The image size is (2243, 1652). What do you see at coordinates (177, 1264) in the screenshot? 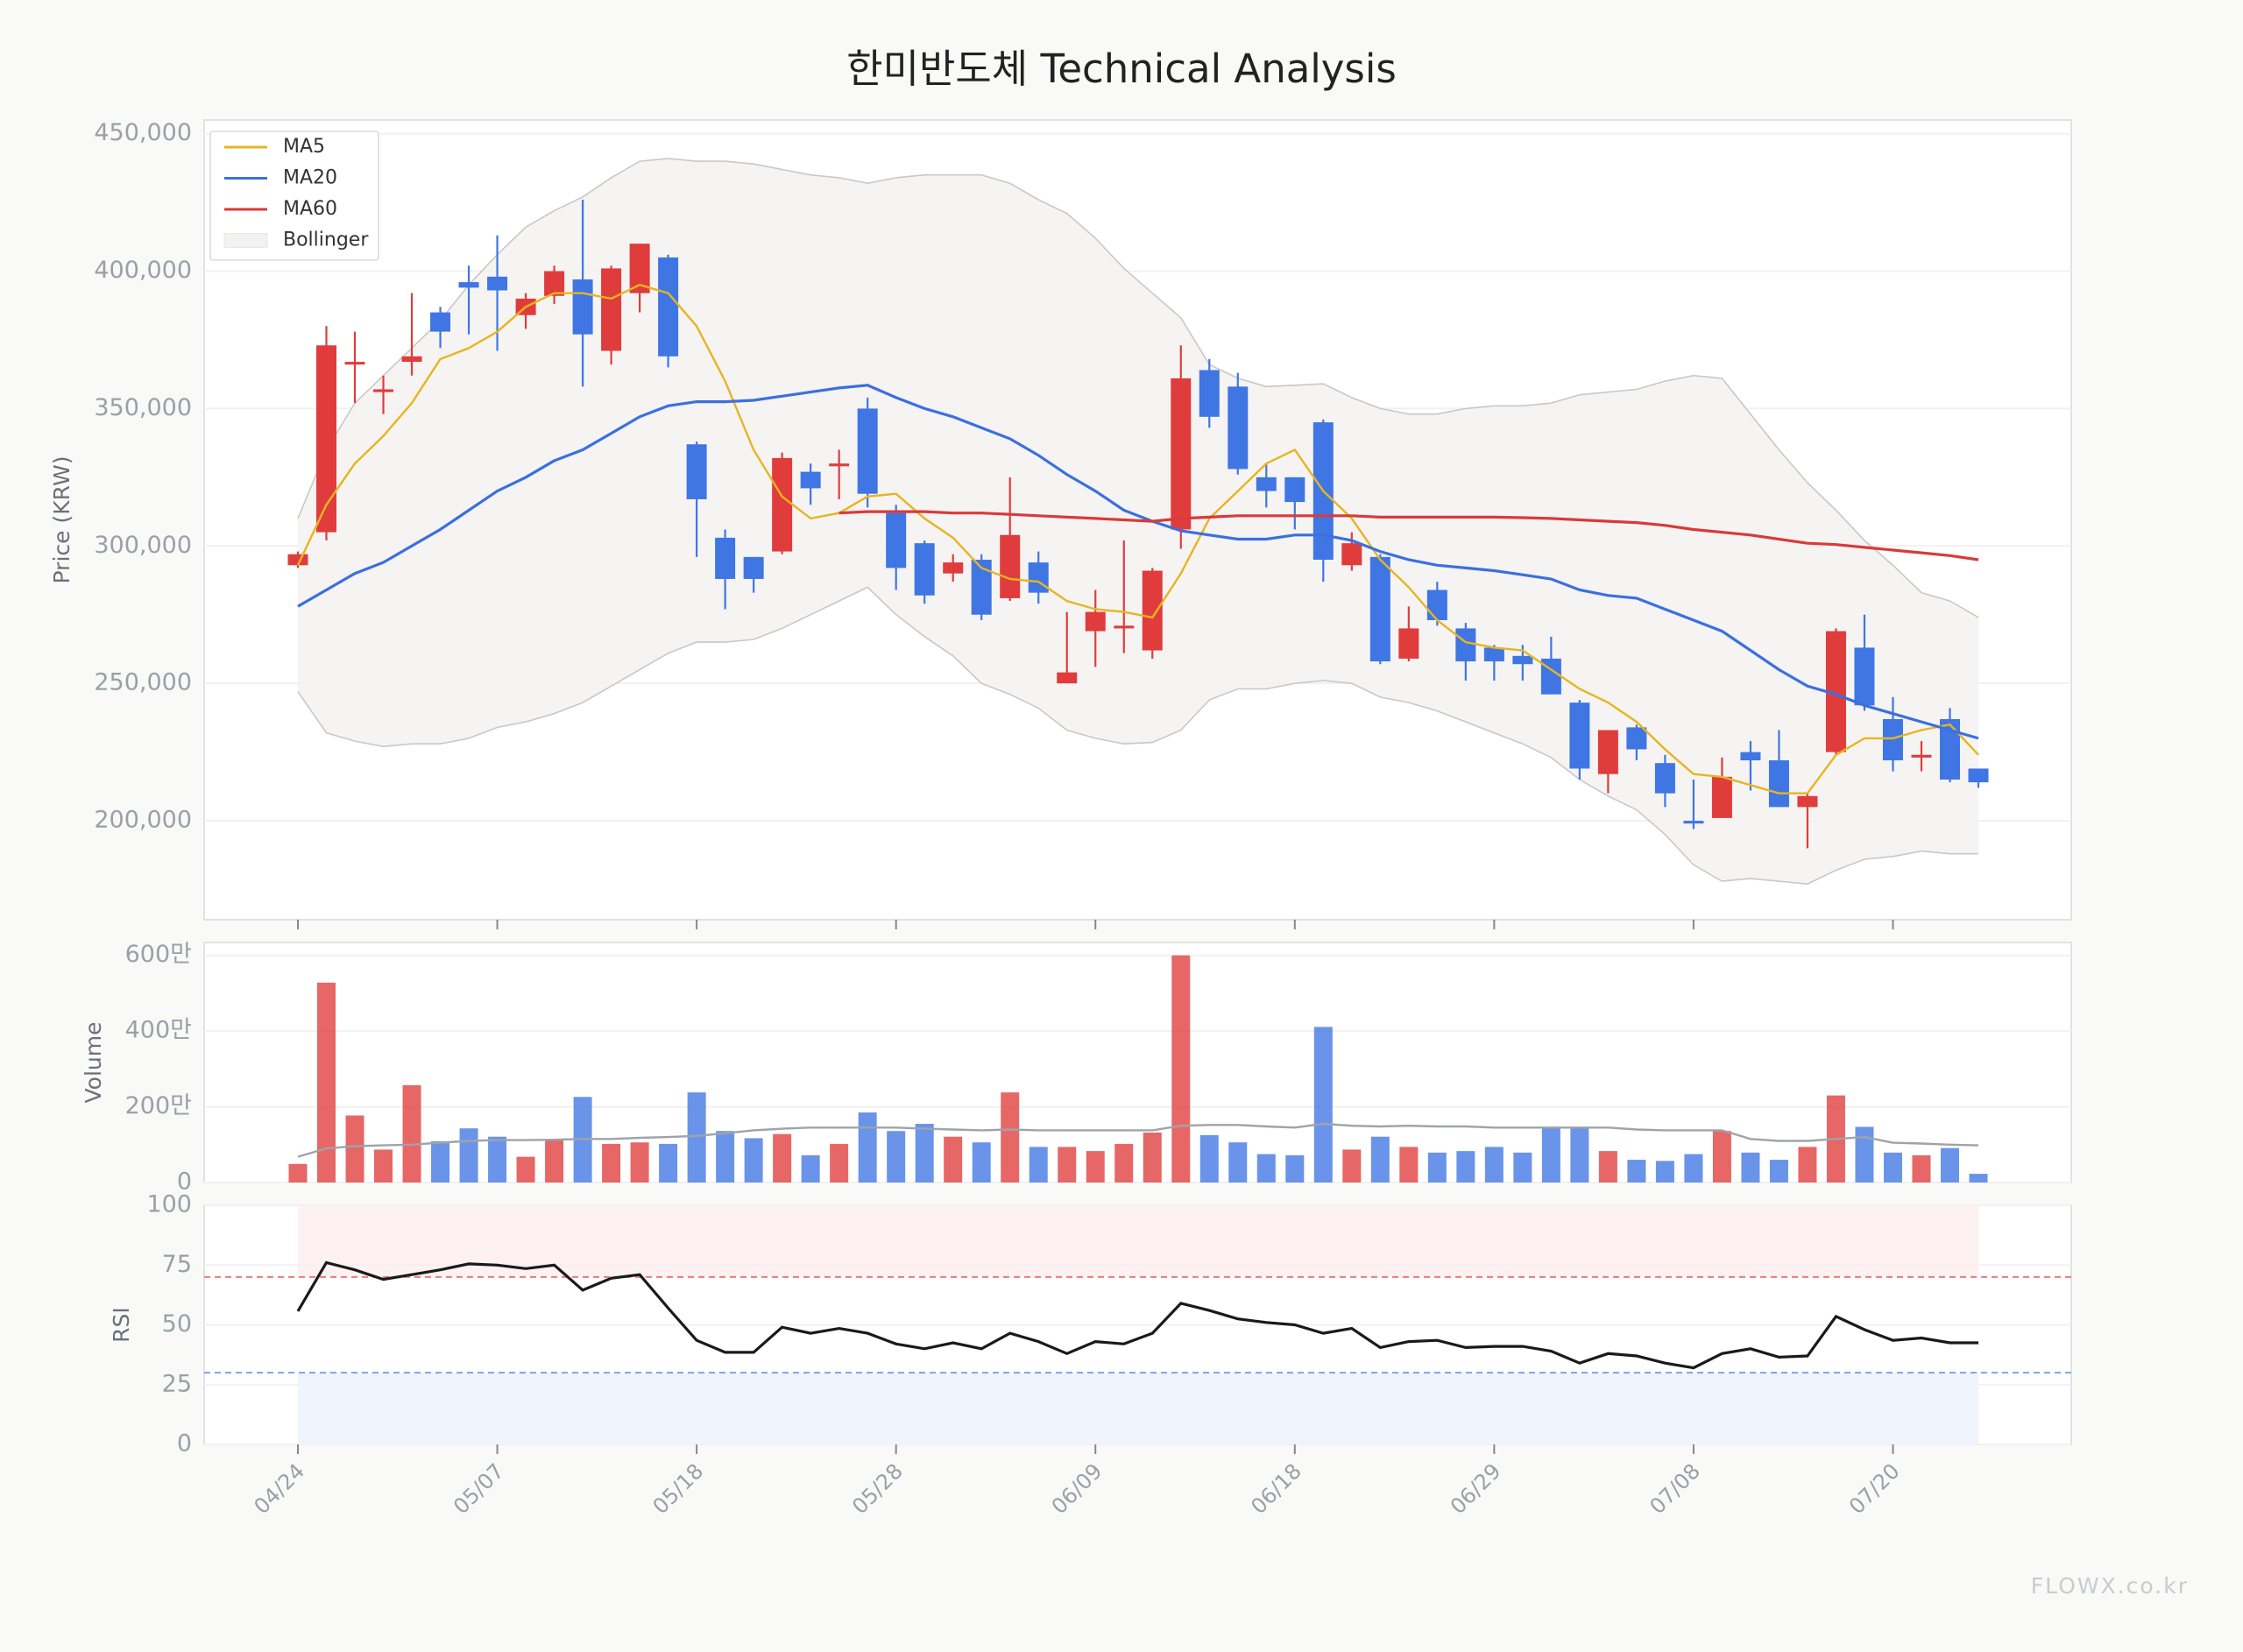
I see `y-tick-label: 75` at bounding box center [177, 1264].